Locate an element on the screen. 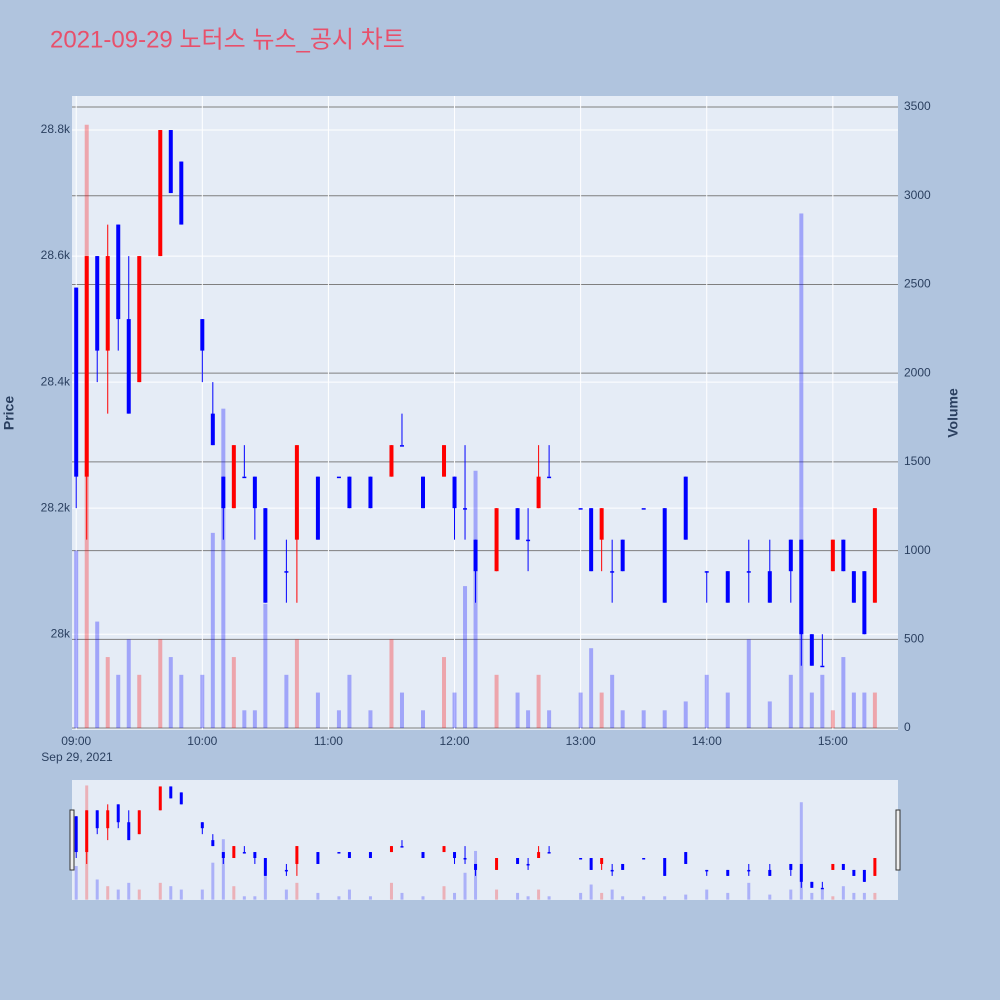 The width and height of the screenshot is (1000, 1000). y2-tick-label: 1000 is located at coordinates (917, 550).